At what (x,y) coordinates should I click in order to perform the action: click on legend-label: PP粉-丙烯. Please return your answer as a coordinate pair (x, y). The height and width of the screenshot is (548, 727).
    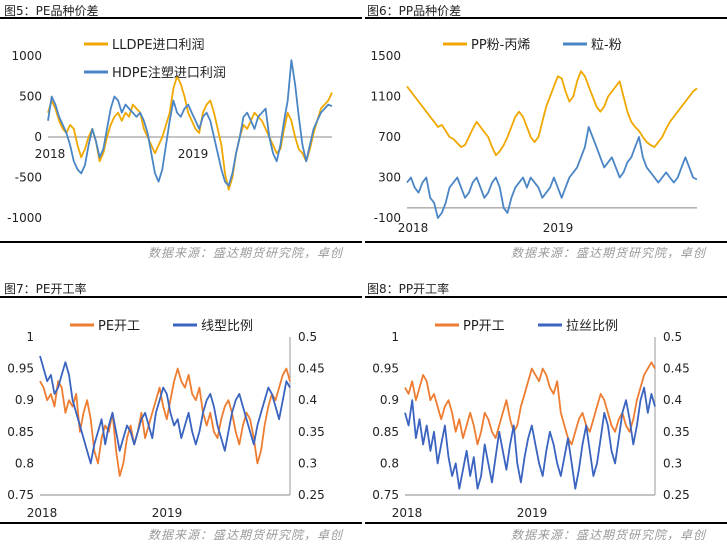
    Looking at the image, I should click on (500, 45).